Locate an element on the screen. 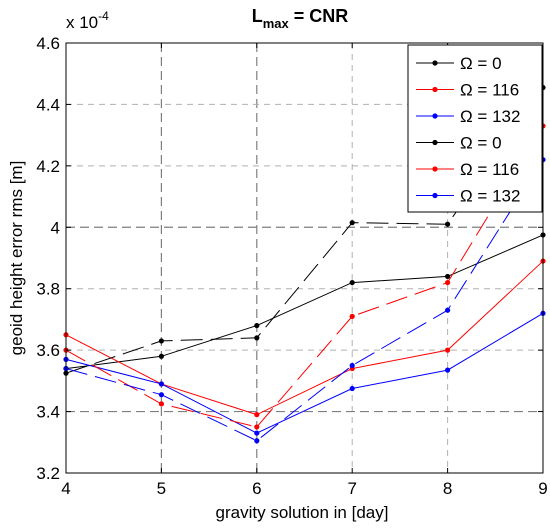 The width and height of the screenshot is (550, 528). x-tick-label: 5 is located at coordinates (161, 488).